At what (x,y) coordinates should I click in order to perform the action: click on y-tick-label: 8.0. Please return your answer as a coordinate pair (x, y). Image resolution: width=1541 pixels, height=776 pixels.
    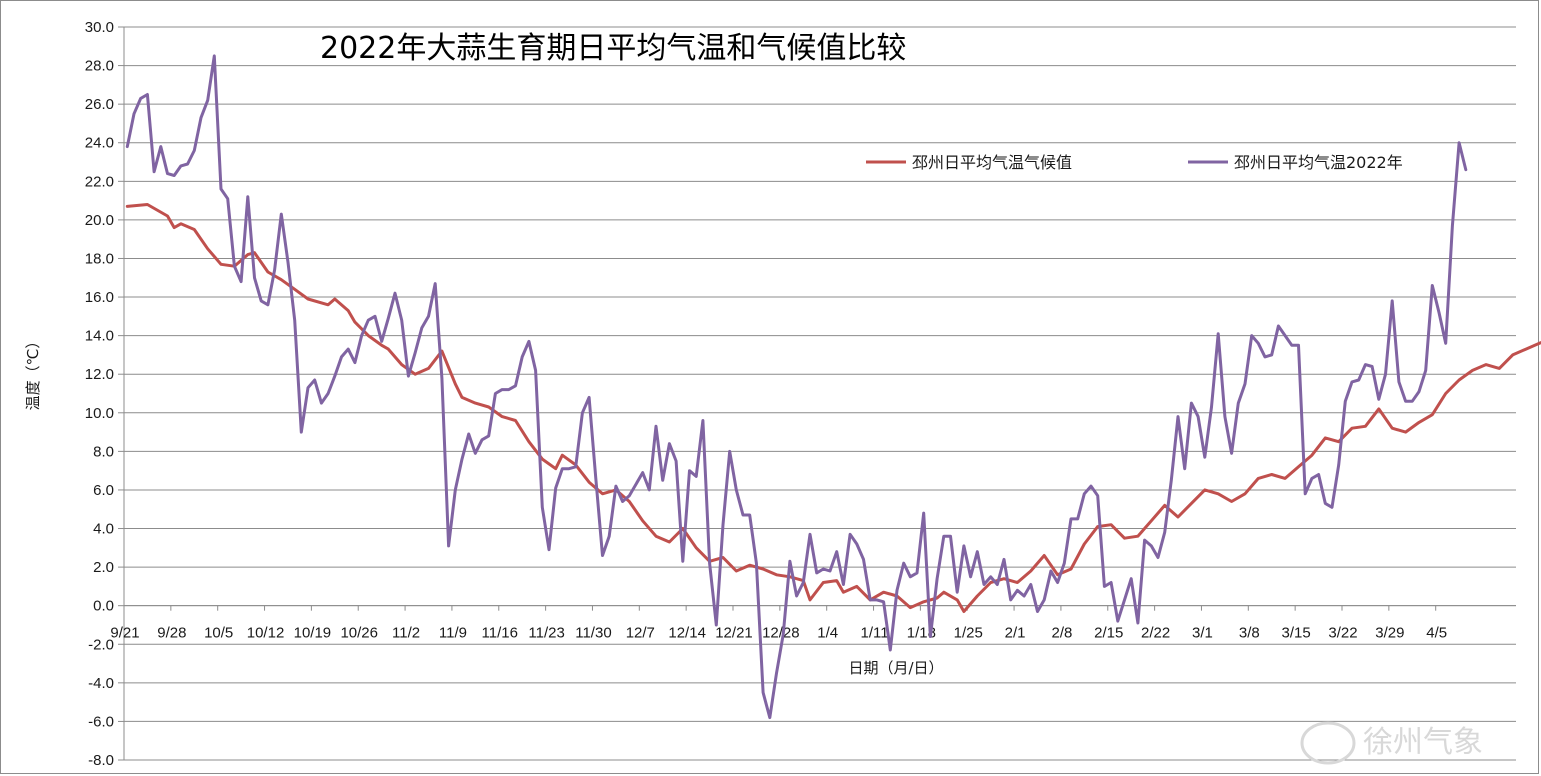
    Looking at the image, I should click on (103, 451).